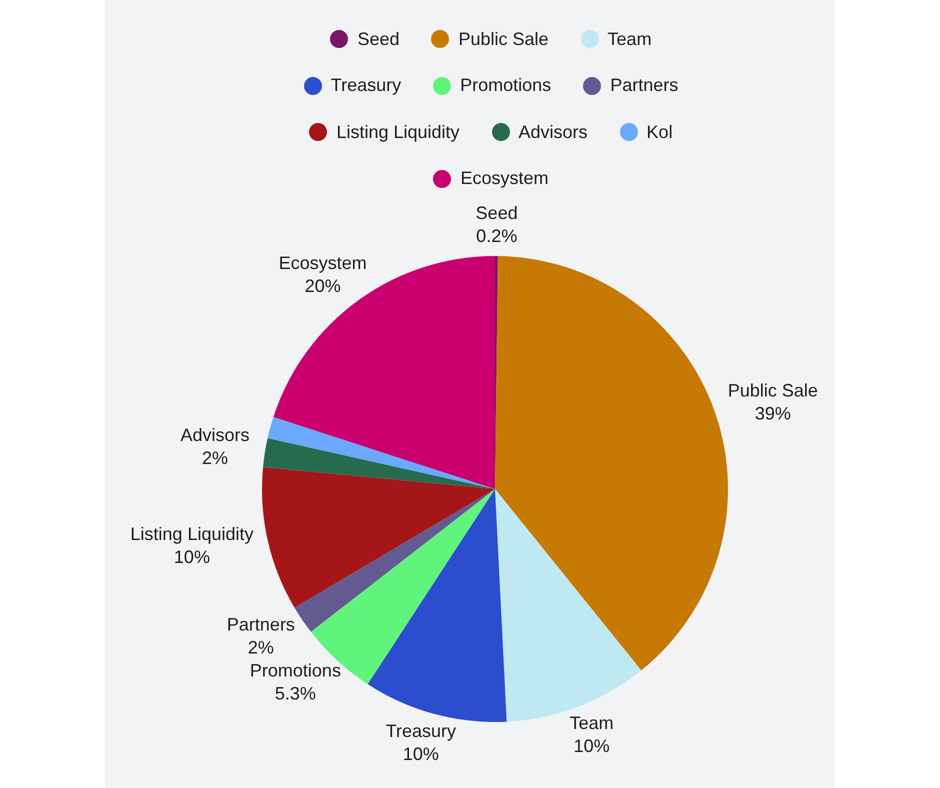 The image size is (940, 788). What do you see at coordinates (322, 263) in the screenshot?
I see `slice-label: Ecosystem` at bounding box center [322, 263].